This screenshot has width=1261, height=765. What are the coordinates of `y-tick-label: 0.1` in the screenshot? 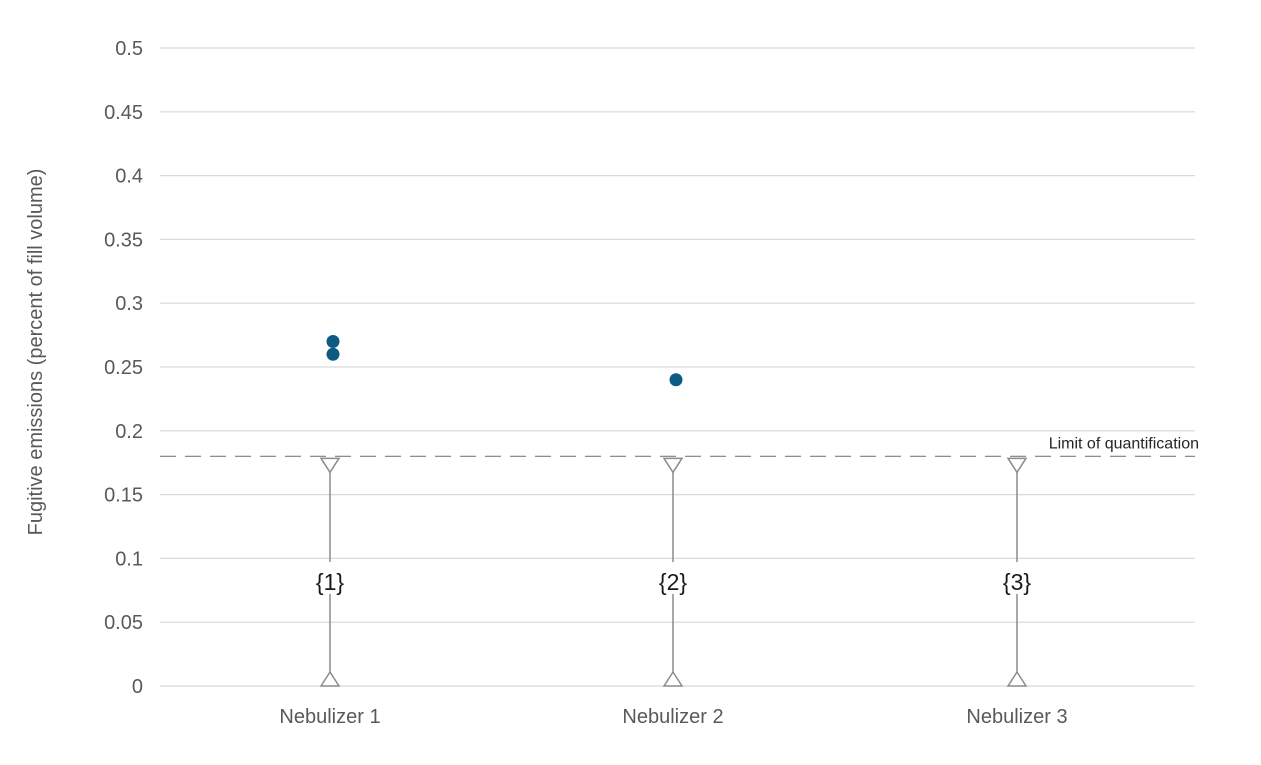 It's located at (129, 559).